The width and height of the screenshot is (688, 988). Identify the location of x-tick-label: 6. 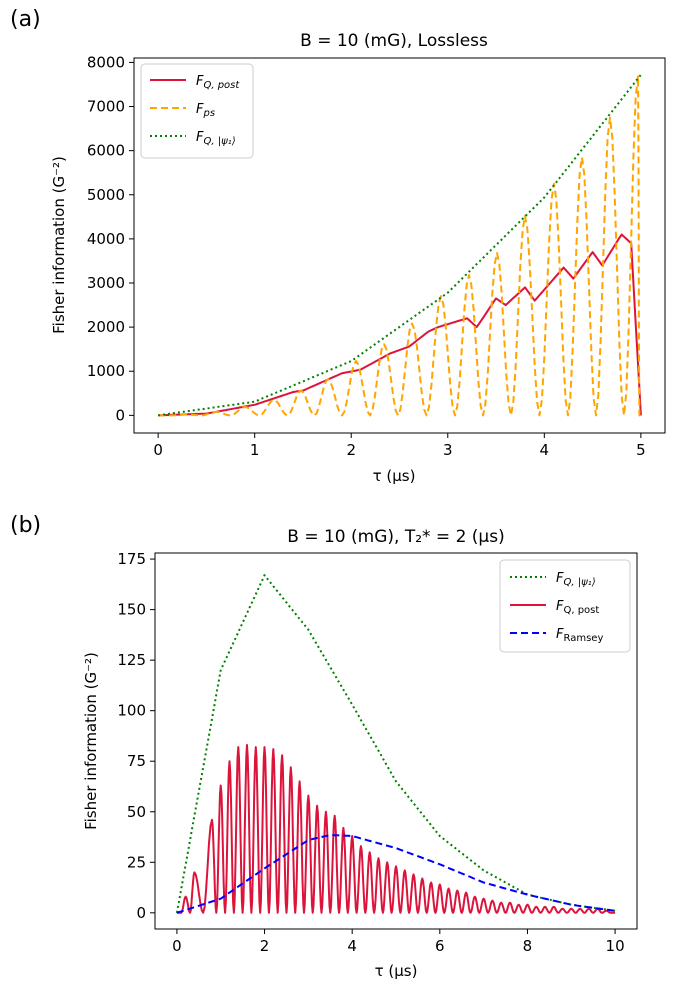
(440, 946).